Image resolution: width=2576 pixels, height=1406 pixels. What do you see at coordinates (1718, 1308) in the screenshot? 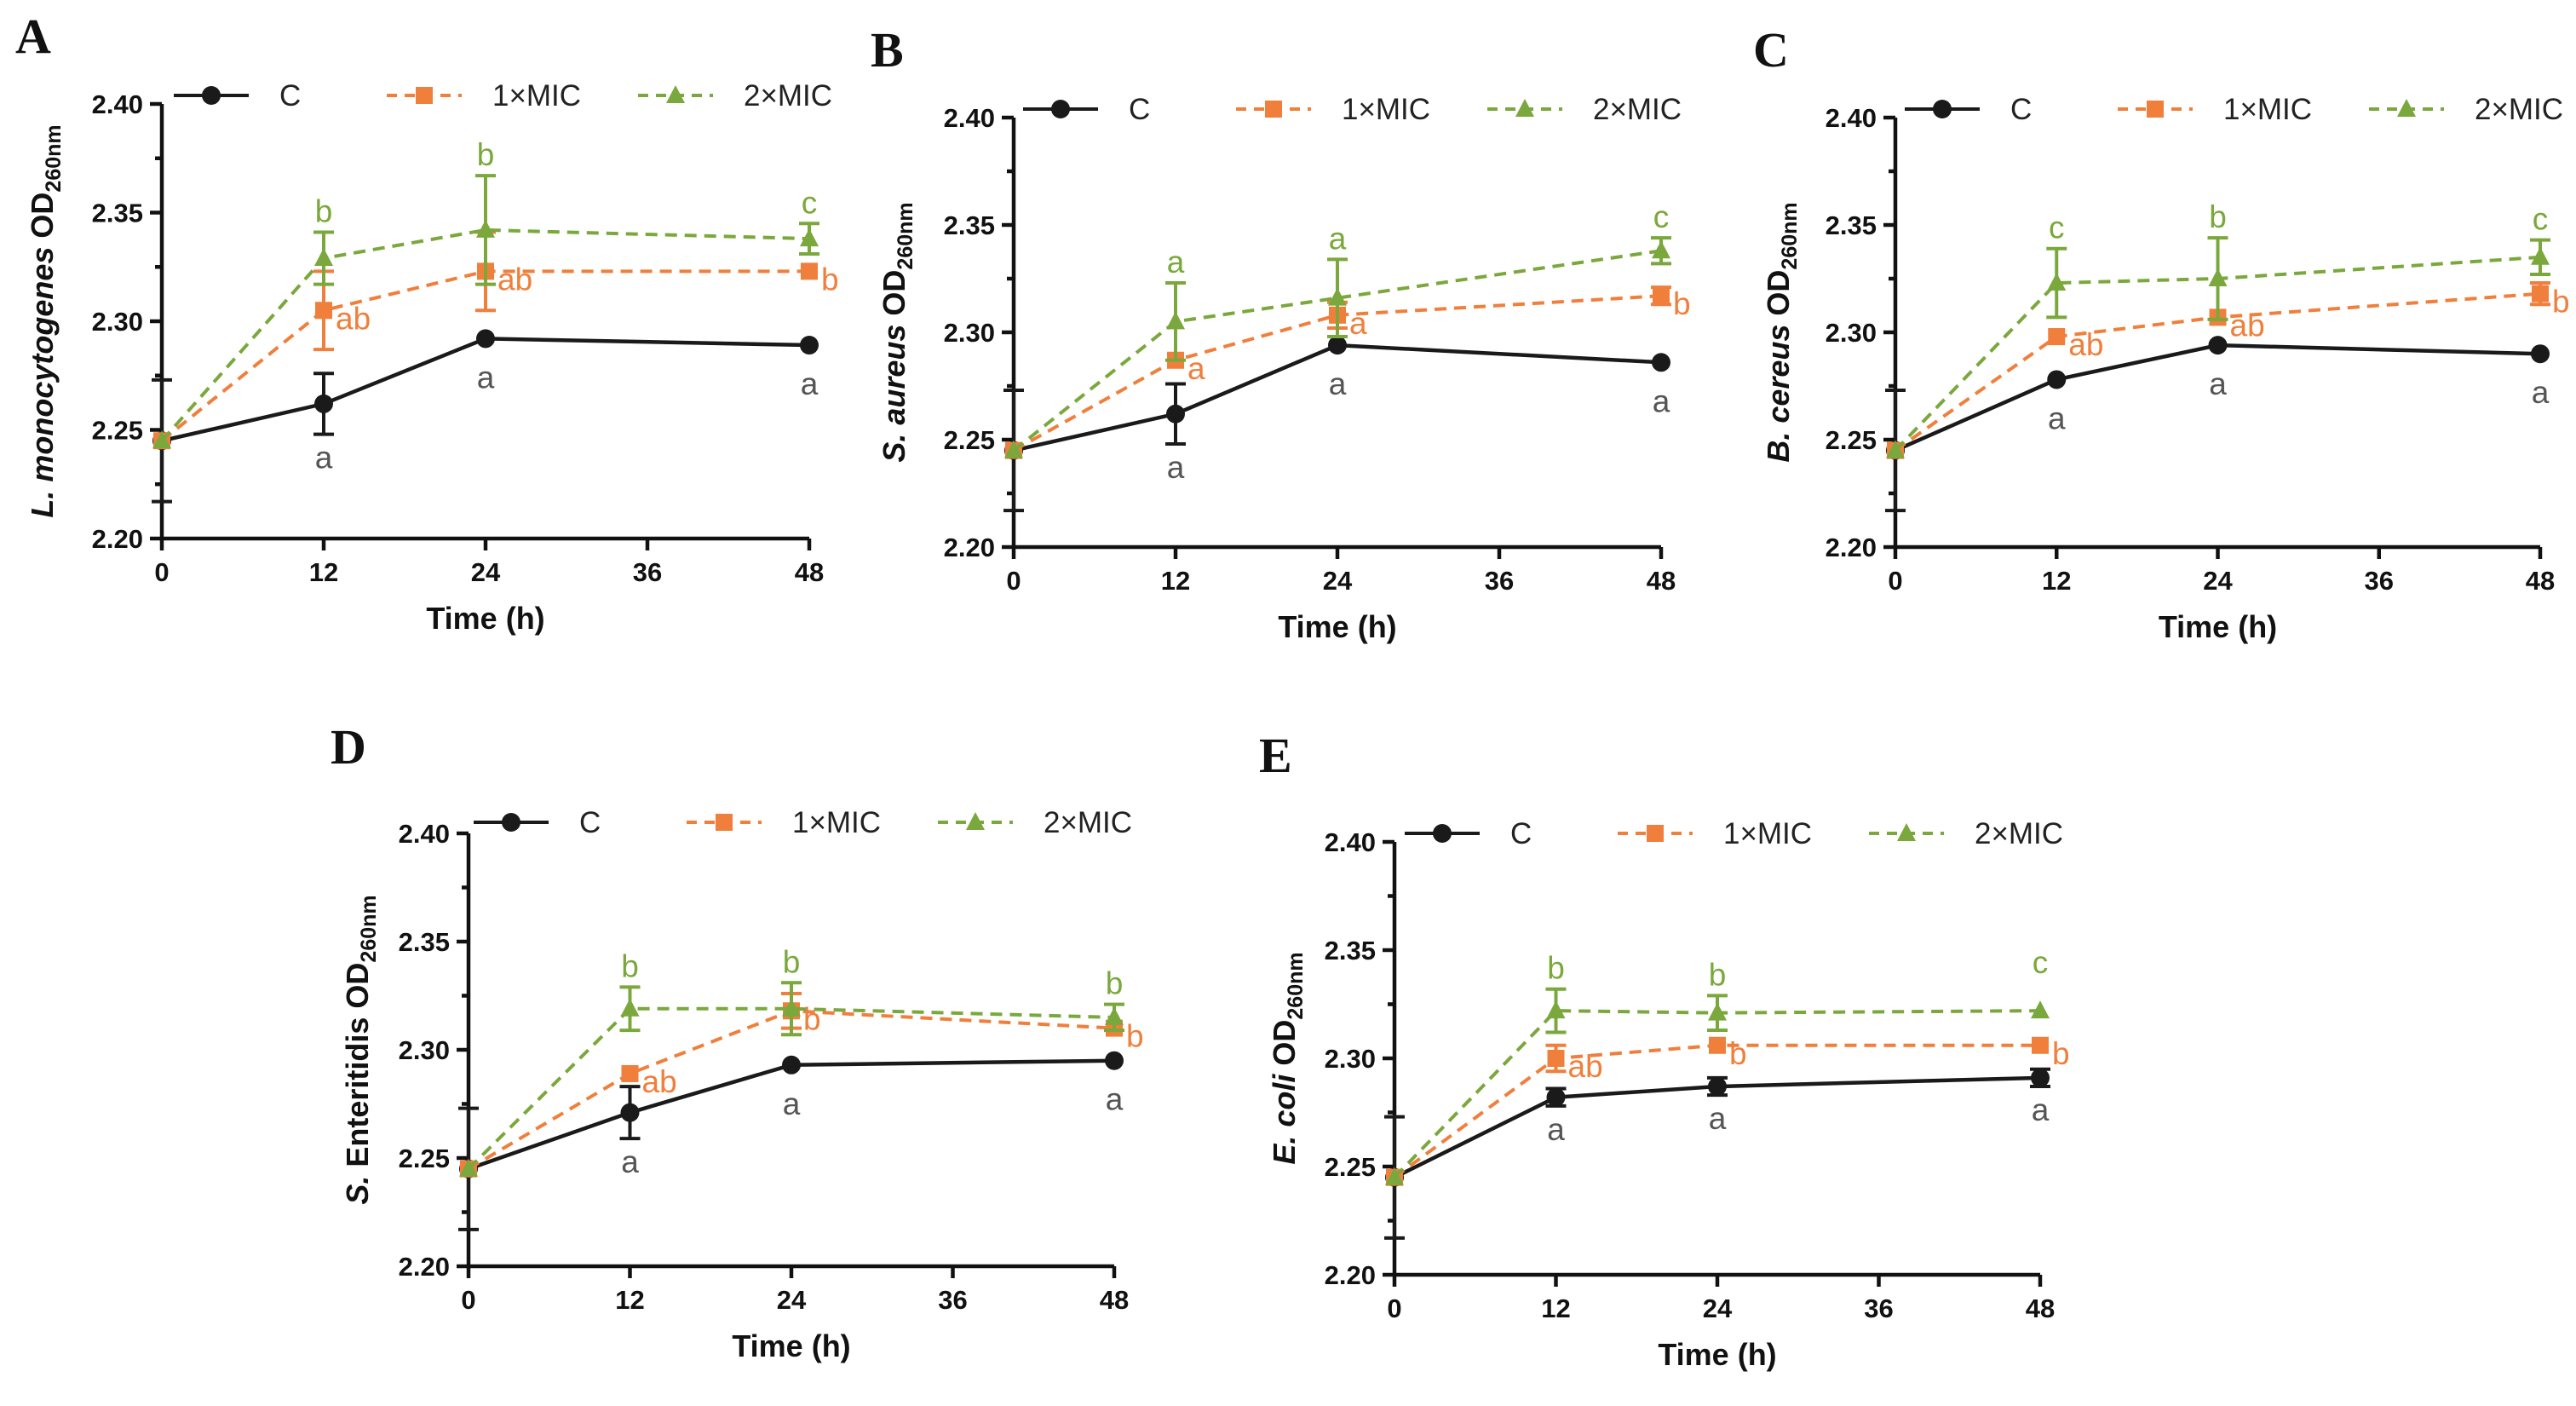
I see `x-tick-label: 24` at bounding box center [1718, 1308].